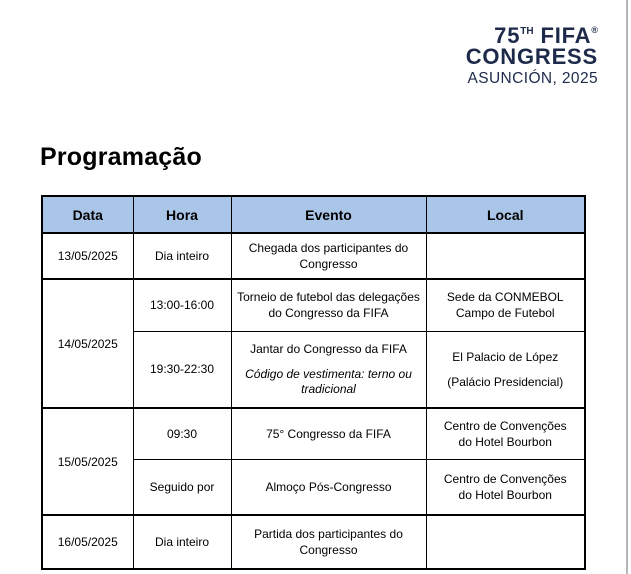  I want to click on column-header-local: Local, so click(505, 214).